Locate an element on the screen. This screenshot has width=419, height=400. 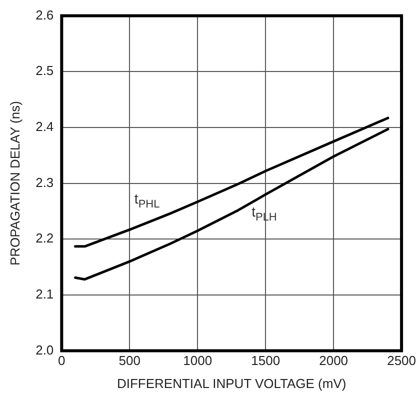
y-tick-label: 2.4 is located at coordinates (45, 126).